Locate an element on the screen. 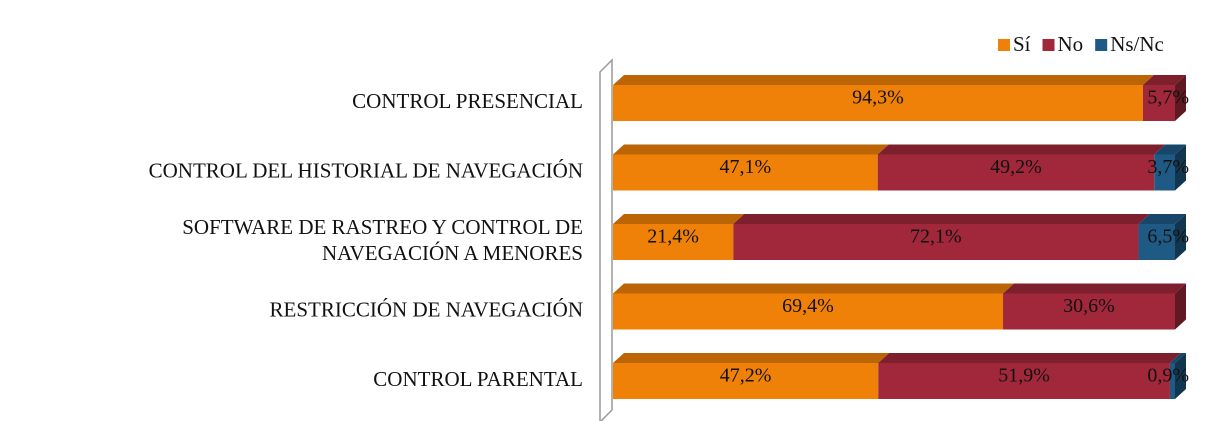 The image size is (1215, 421). data-label: 47,1% is located at coordinates (746, 167).